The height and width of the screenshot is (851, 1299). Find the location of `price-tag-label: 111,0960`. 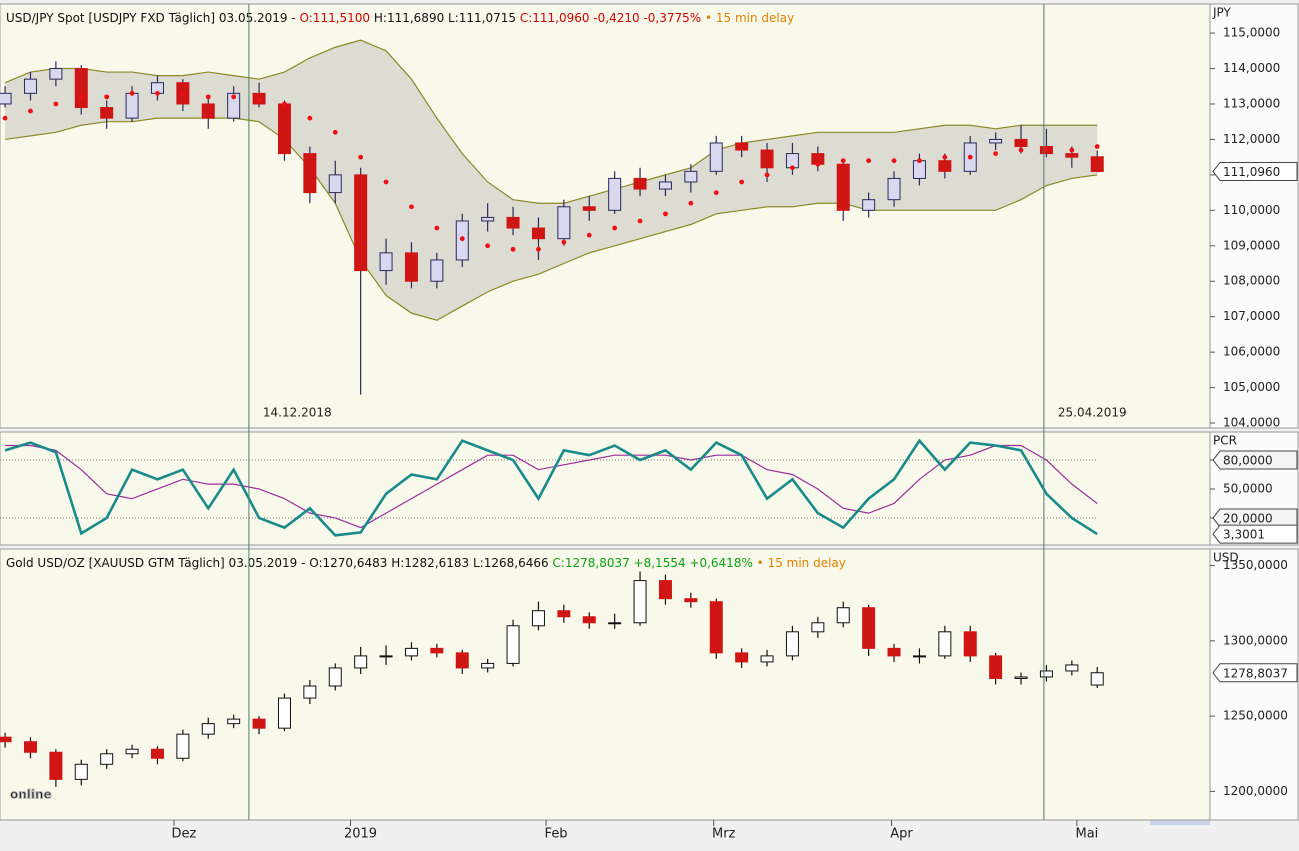

price-tag-label: 111,0960 is located at coordinates (1251, 172).